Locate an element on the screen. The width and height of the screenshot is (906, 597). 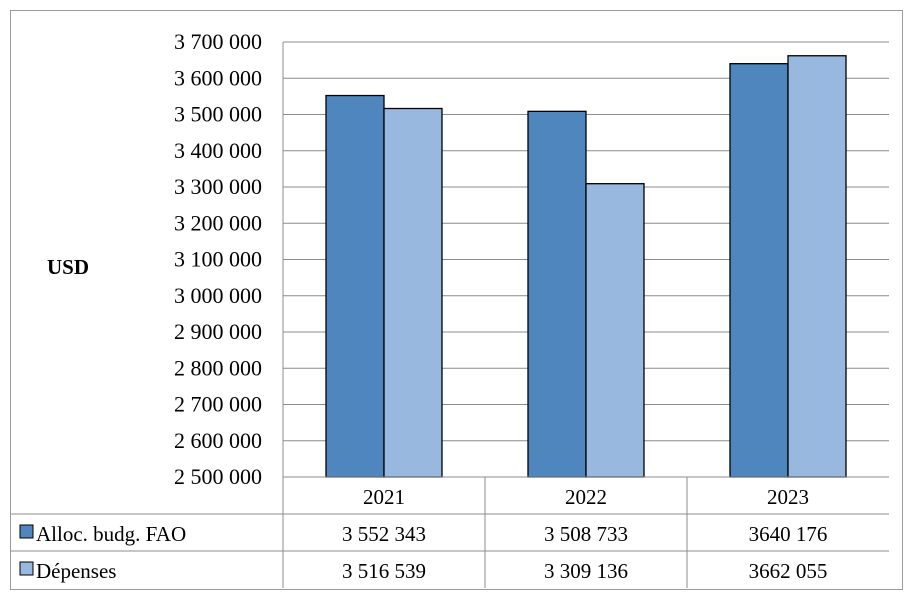
bar-alloc-2023 is located at coordinates (759, 270).